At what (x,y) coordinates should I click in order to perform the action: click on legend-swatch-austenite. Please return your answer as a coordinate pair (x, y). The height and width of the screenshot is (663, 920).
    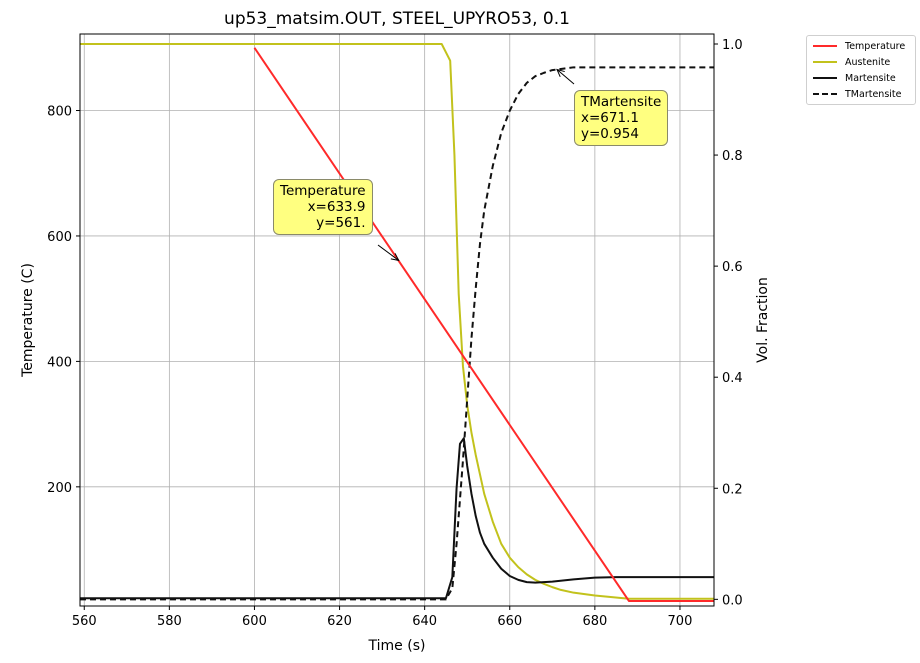
    Looking at the image, I should click on (825, 62).